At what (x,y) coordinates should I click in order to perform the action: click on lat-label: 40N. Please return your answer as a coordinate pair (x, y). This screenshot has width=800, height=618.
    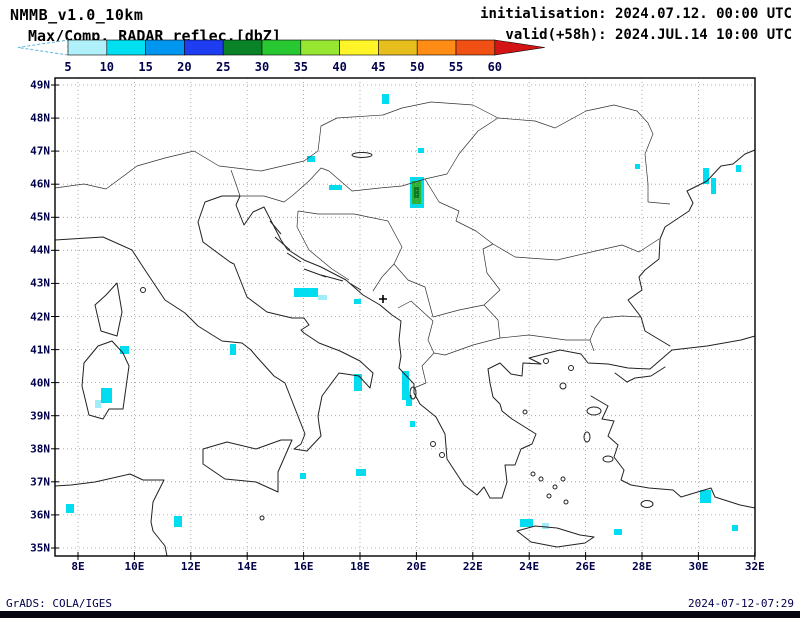
    Looking at the image, I should click on (40, 383).